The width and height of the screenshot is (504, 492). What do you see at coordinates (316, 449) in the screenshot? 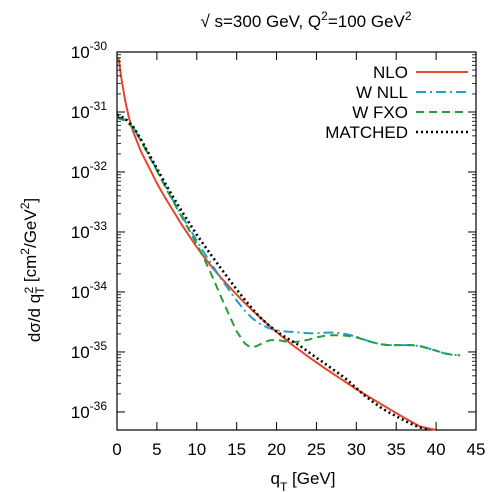
I see `x-tick-label: 25` at bounding box center [316, 449].